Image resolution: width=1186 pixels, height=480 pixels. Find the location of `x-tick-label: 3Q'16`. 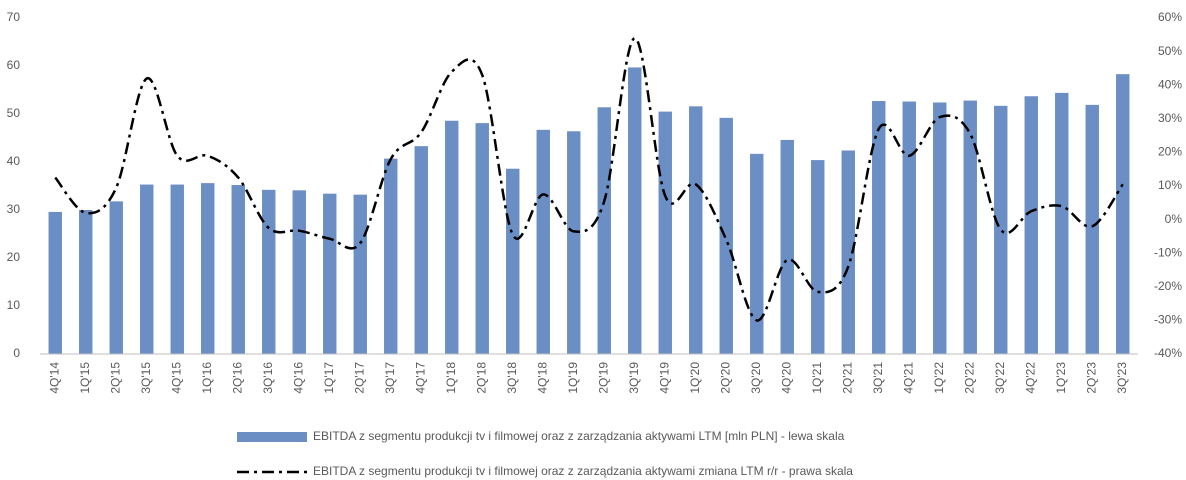

x-tick-label: 3Q'16 is located at coordinates (268, 378).